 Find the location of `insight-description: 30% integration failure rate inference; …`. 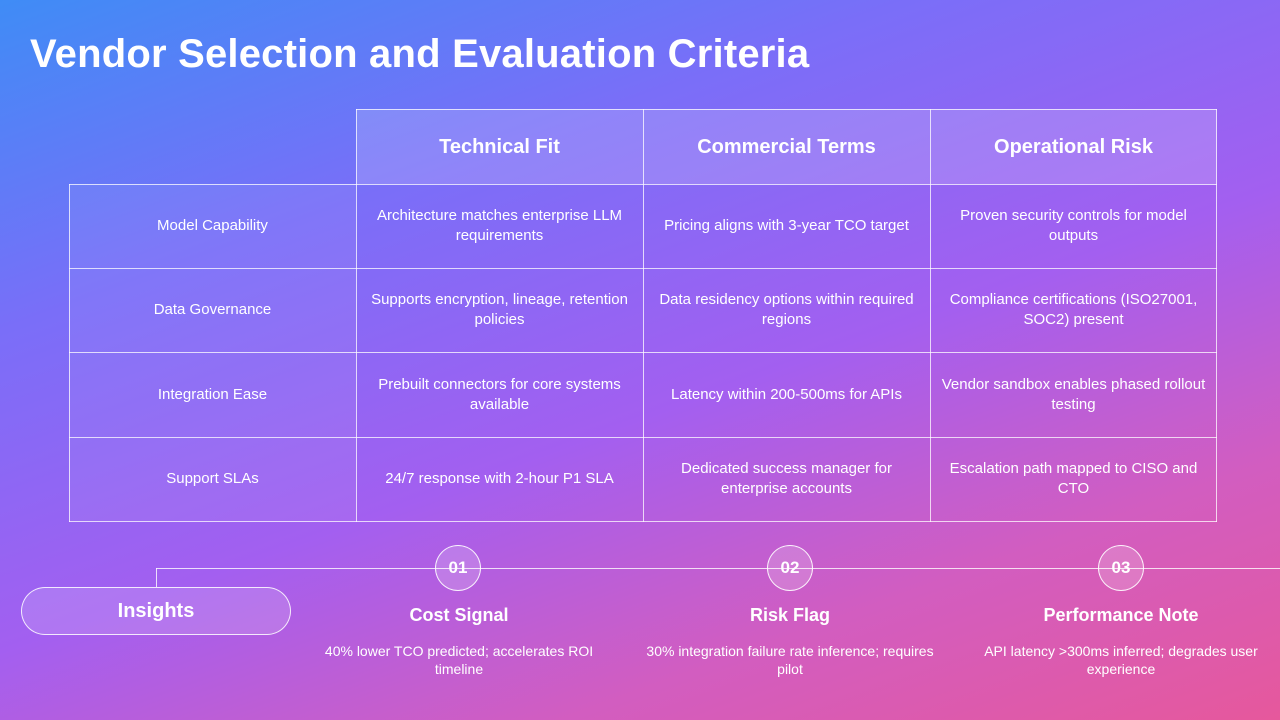

insight-description: 30% integration failure rate inference; … is located at coordinates (790, 660).